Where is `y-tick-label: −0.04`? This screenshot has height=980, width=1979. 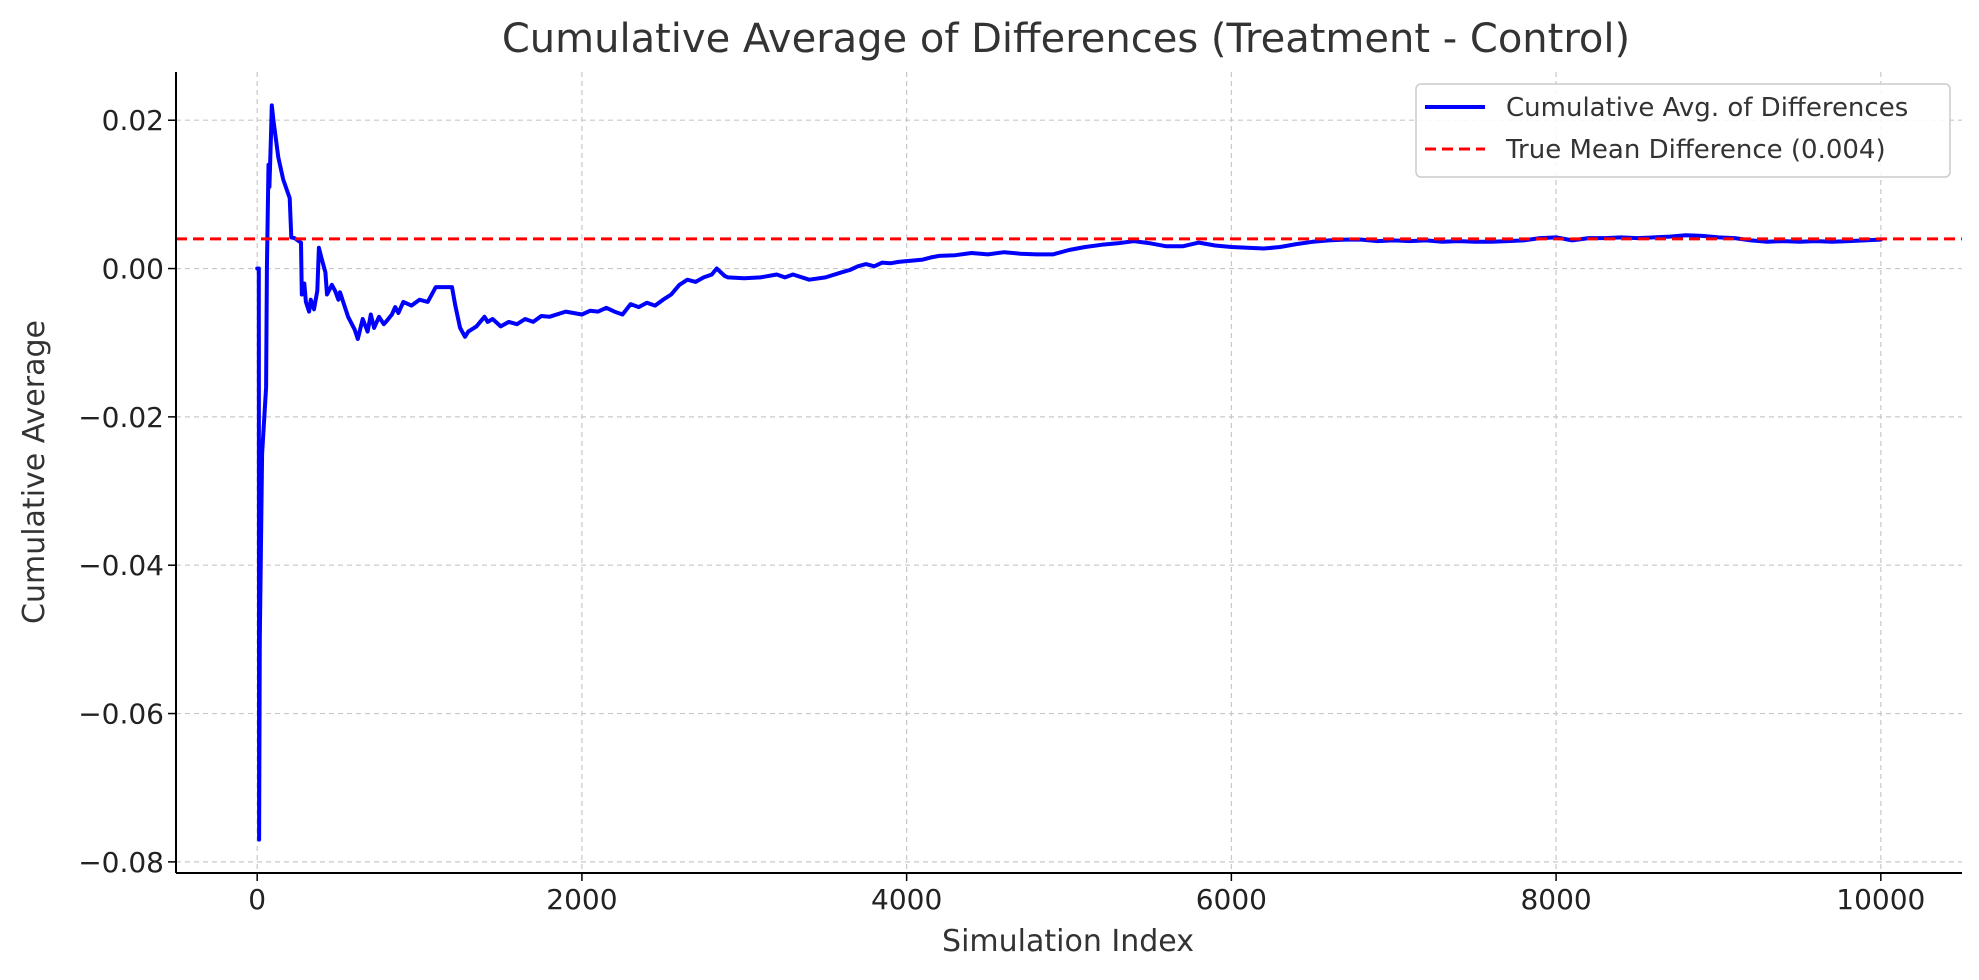 y-tick-label: −0.04 is located at coordinates (121, 565).